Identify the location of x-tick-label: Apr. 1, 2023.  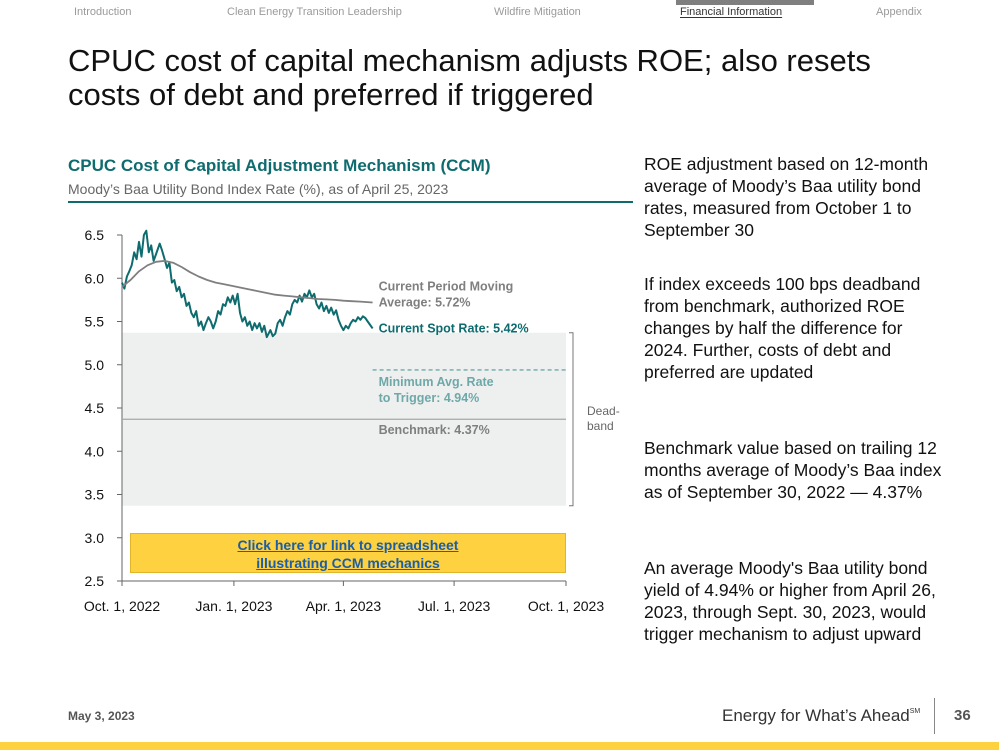
(344, 606).